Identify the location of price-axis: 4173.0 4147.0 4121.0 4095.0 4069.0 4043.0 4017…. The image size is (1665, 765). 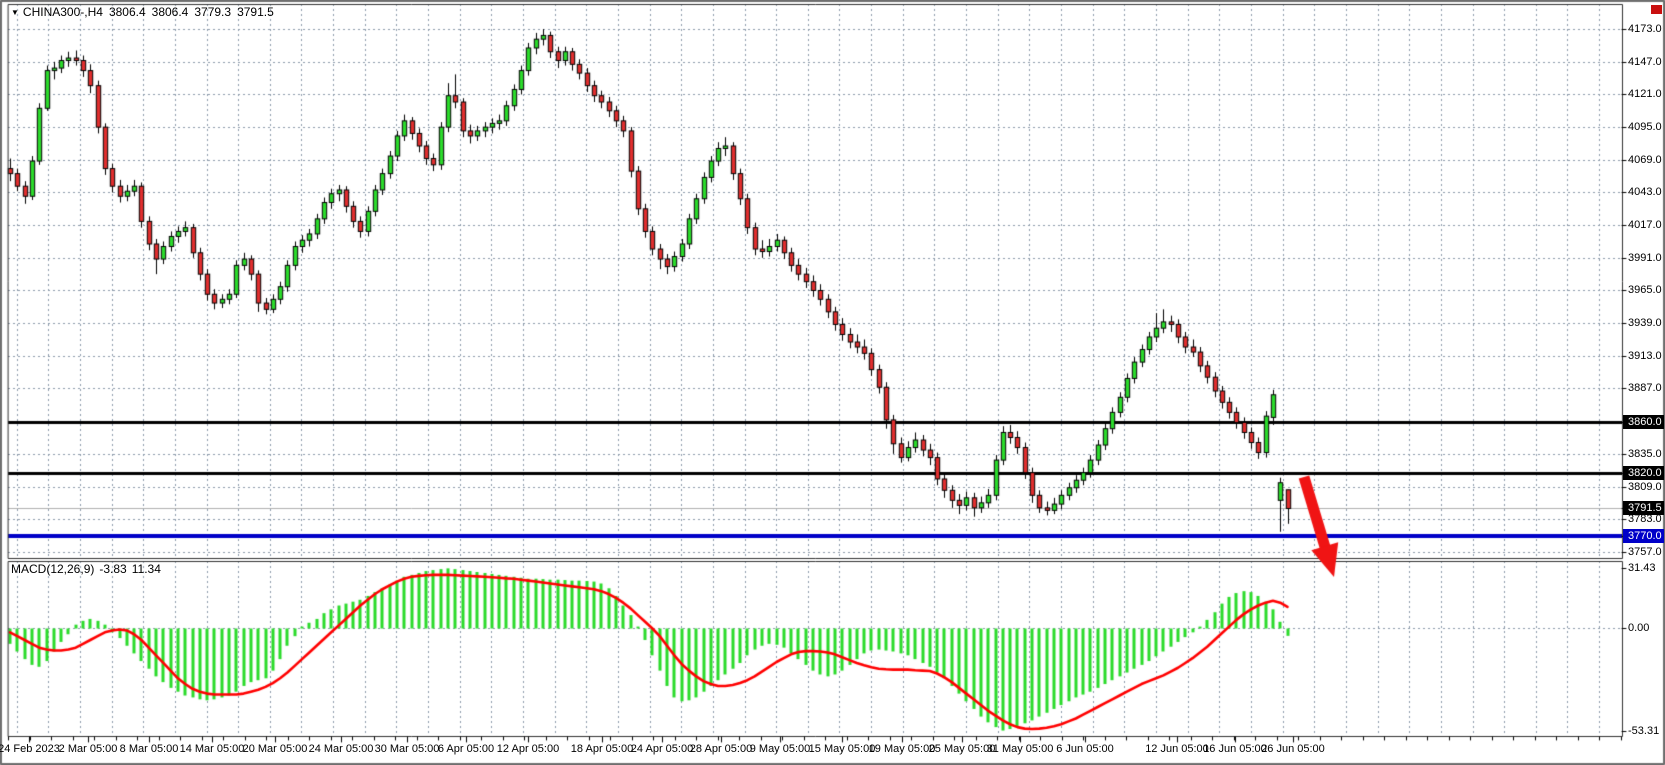
(1643, 382).